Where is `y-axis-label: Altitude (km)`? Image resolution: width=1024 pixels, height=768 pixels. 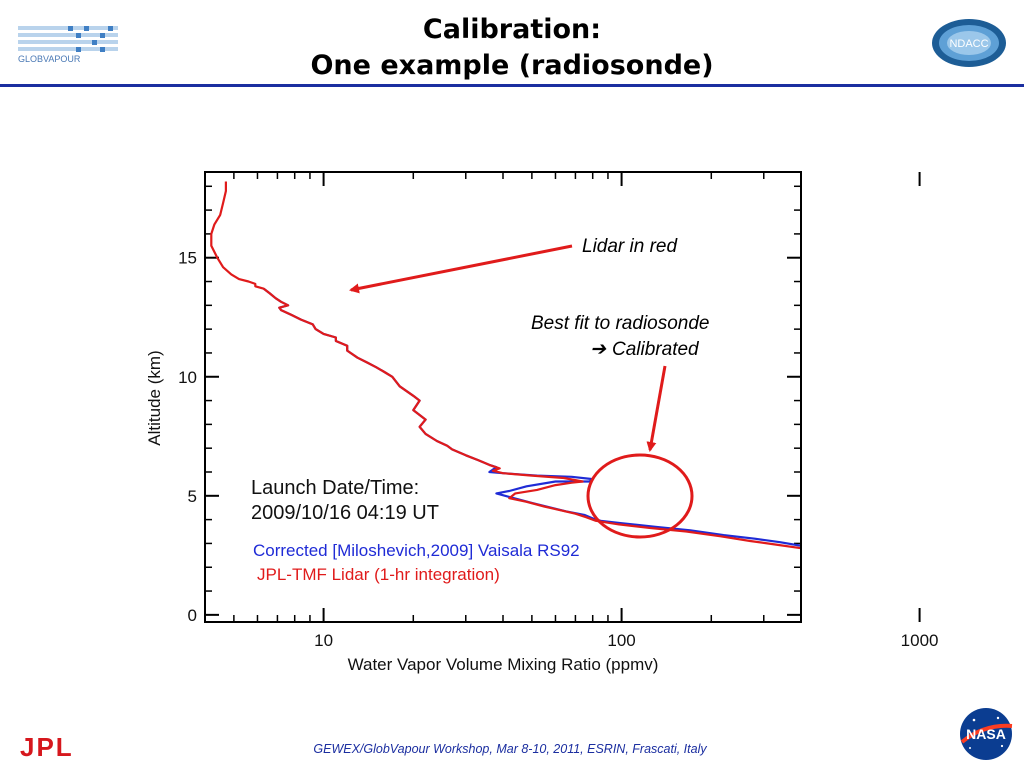 y-axis-label: Altitude (km) is located at coordinates (154, 397).